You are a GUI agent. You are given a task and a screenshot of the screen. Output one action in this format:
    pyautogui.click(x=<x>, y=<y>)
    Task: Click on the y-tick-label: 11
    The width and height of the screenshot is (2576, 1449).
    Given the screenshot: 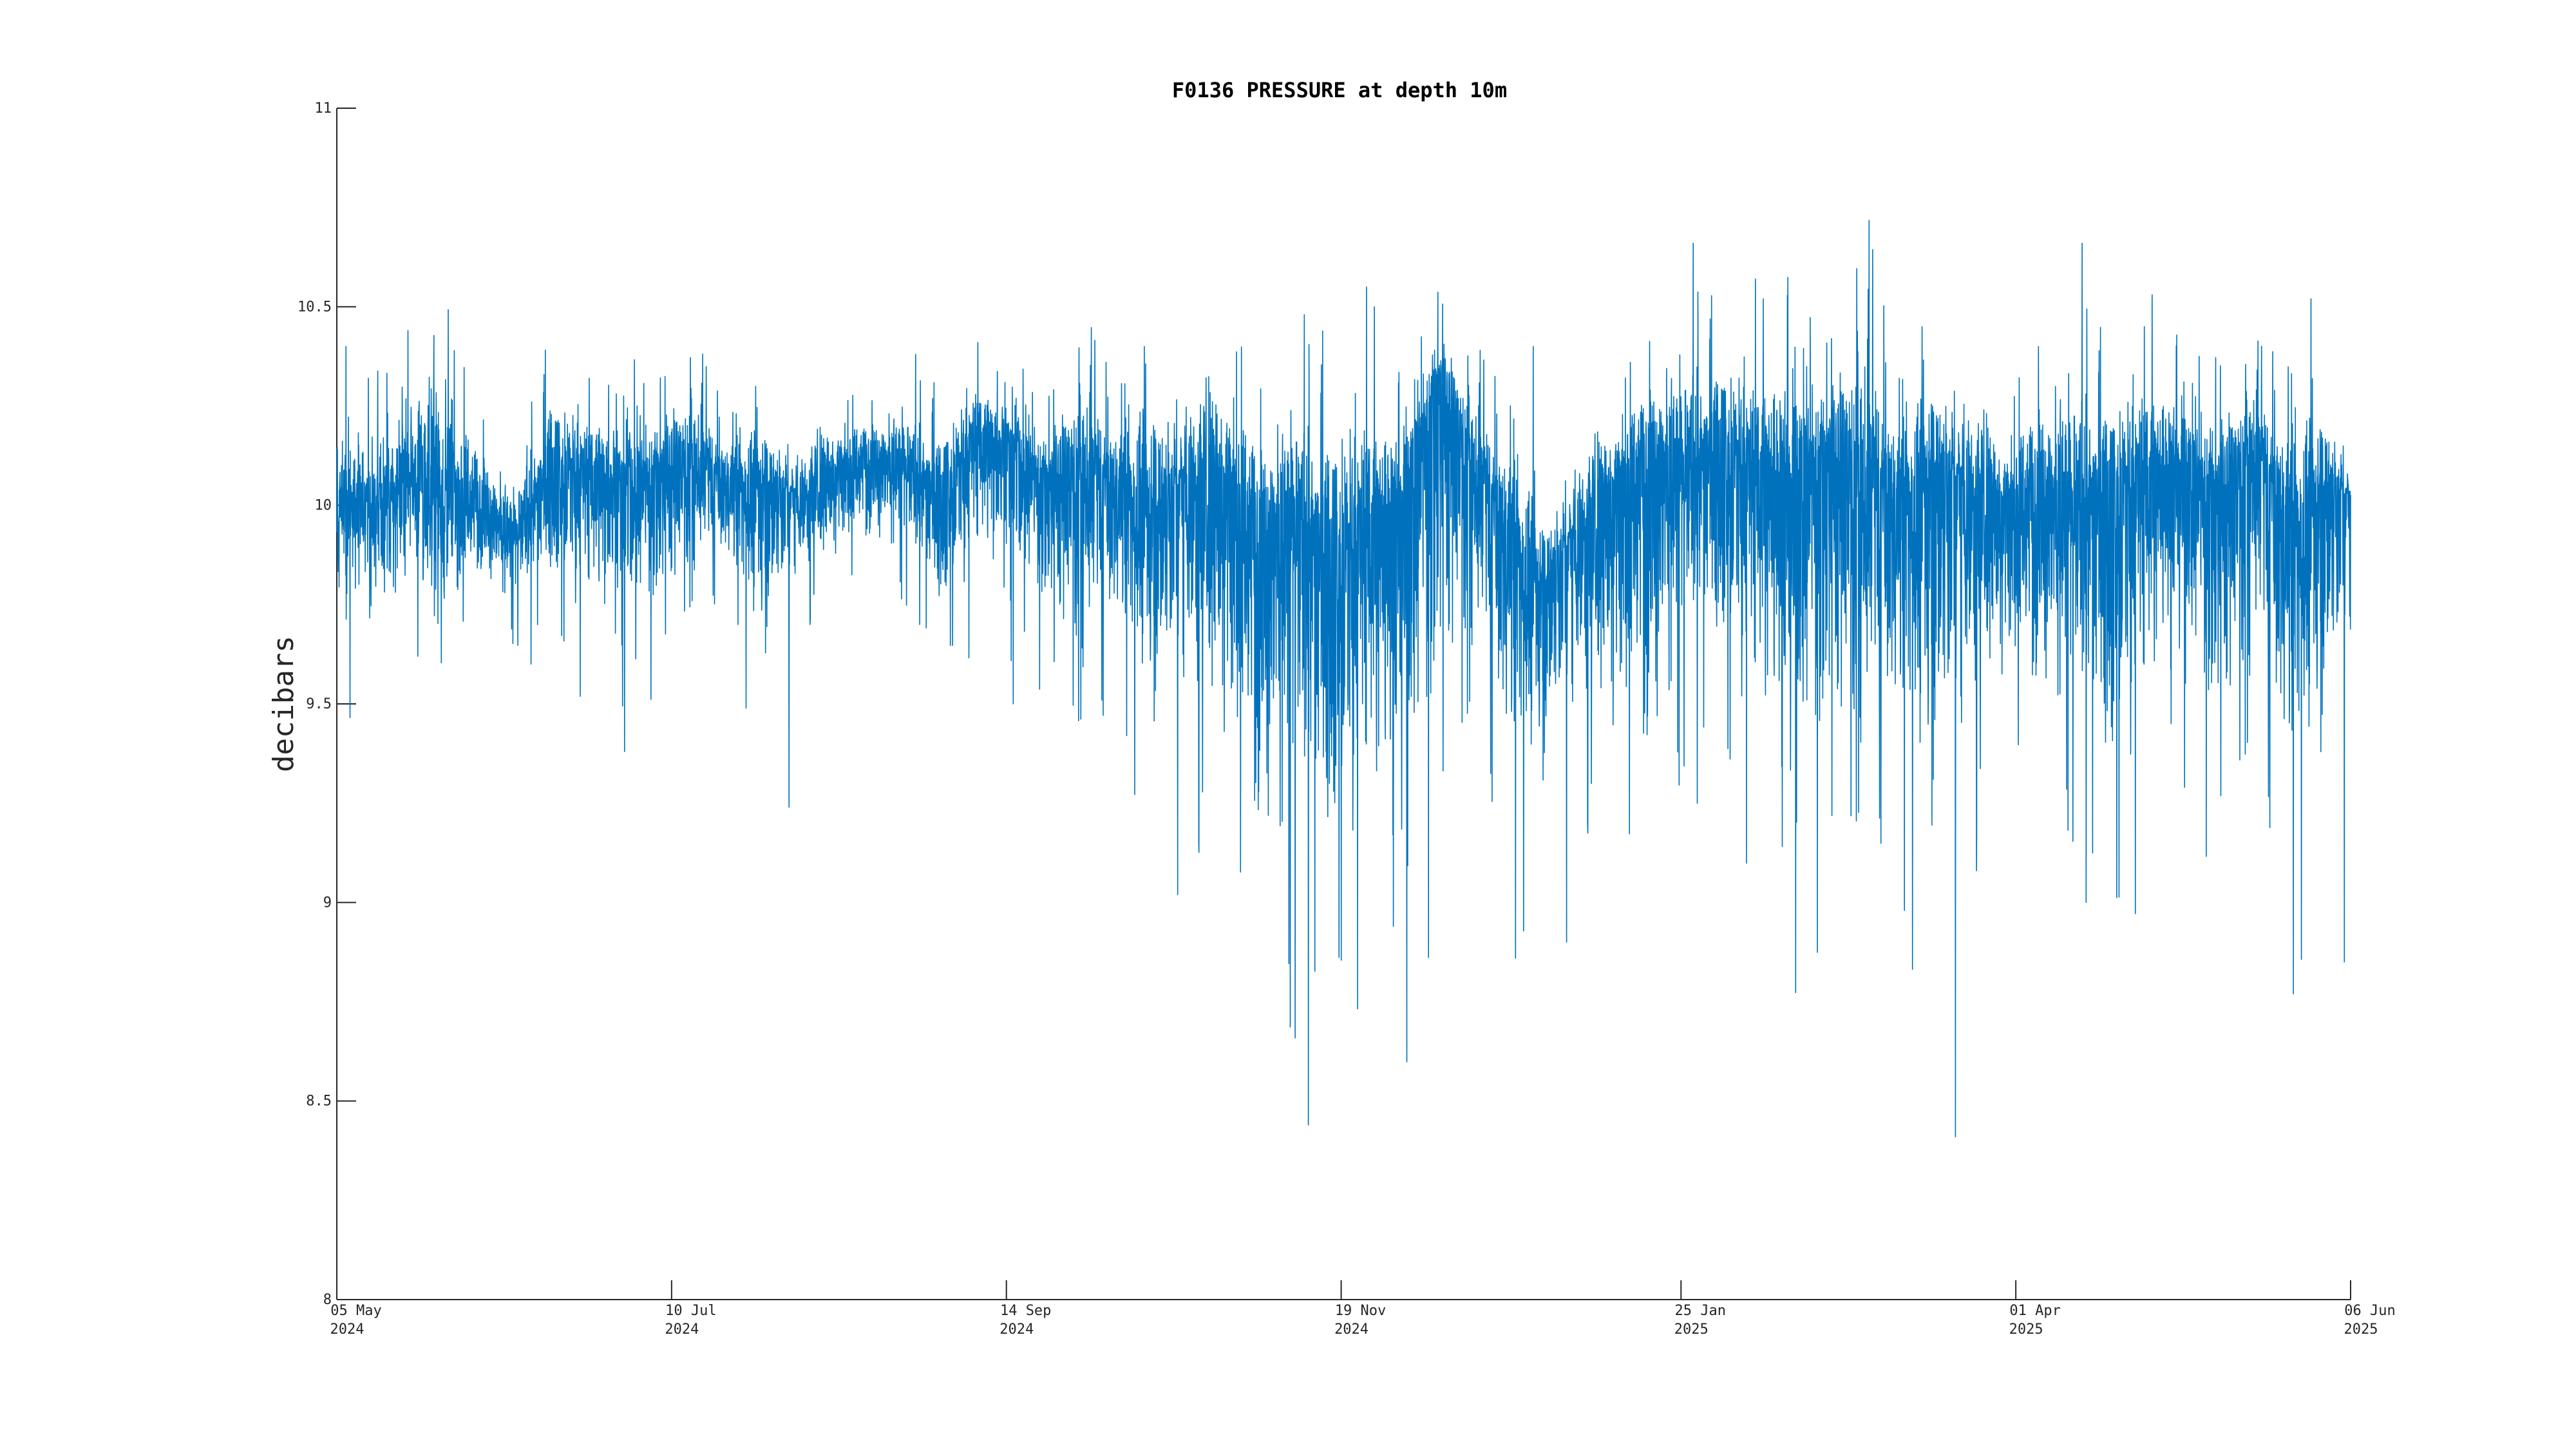 What is the action you would take?
    pyautogui.click(x=323, y=108)
    